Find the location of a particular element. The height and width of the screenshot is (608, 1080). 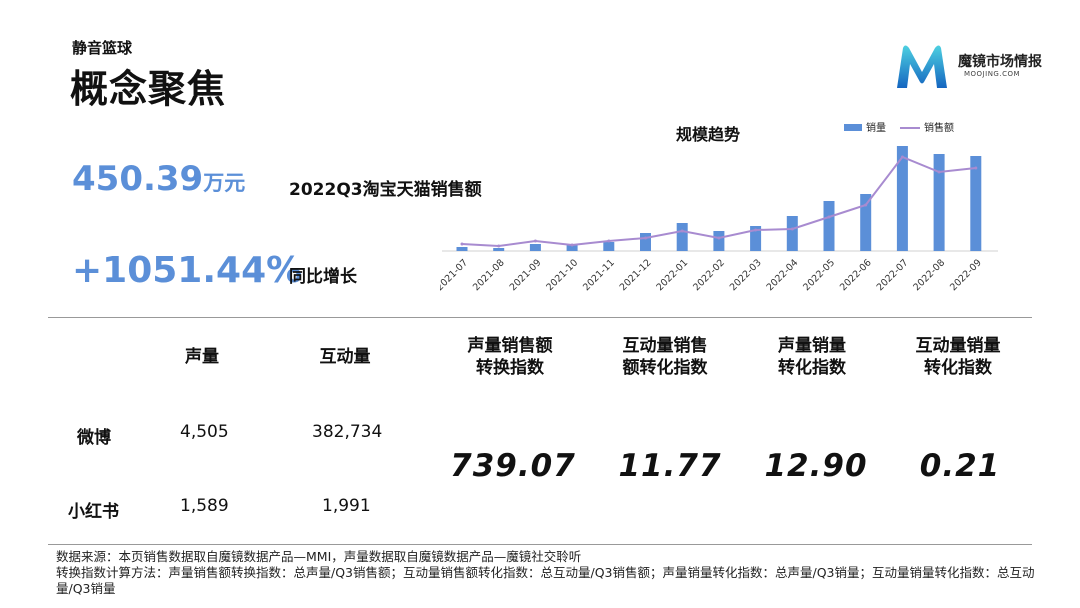

x-tick-label: 2022-03 is located at coordinates (746, 275).